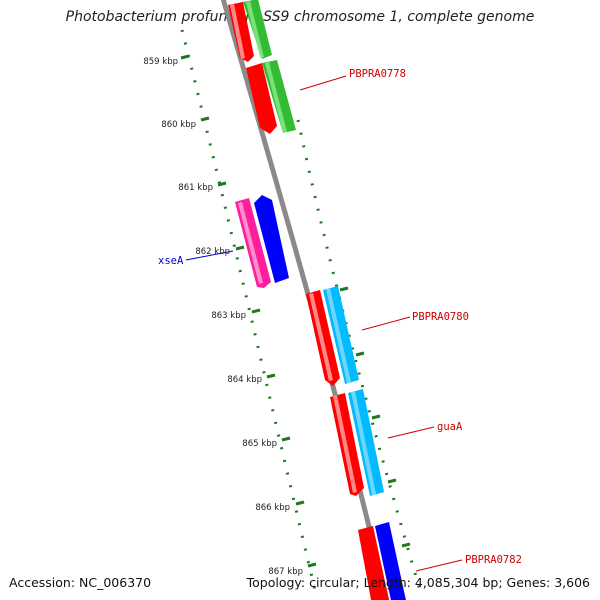 Image resolution: width=600 pixels, height=600 pixels. I want to click on kbp-label-861: 861 kbp, so click(195, 188).